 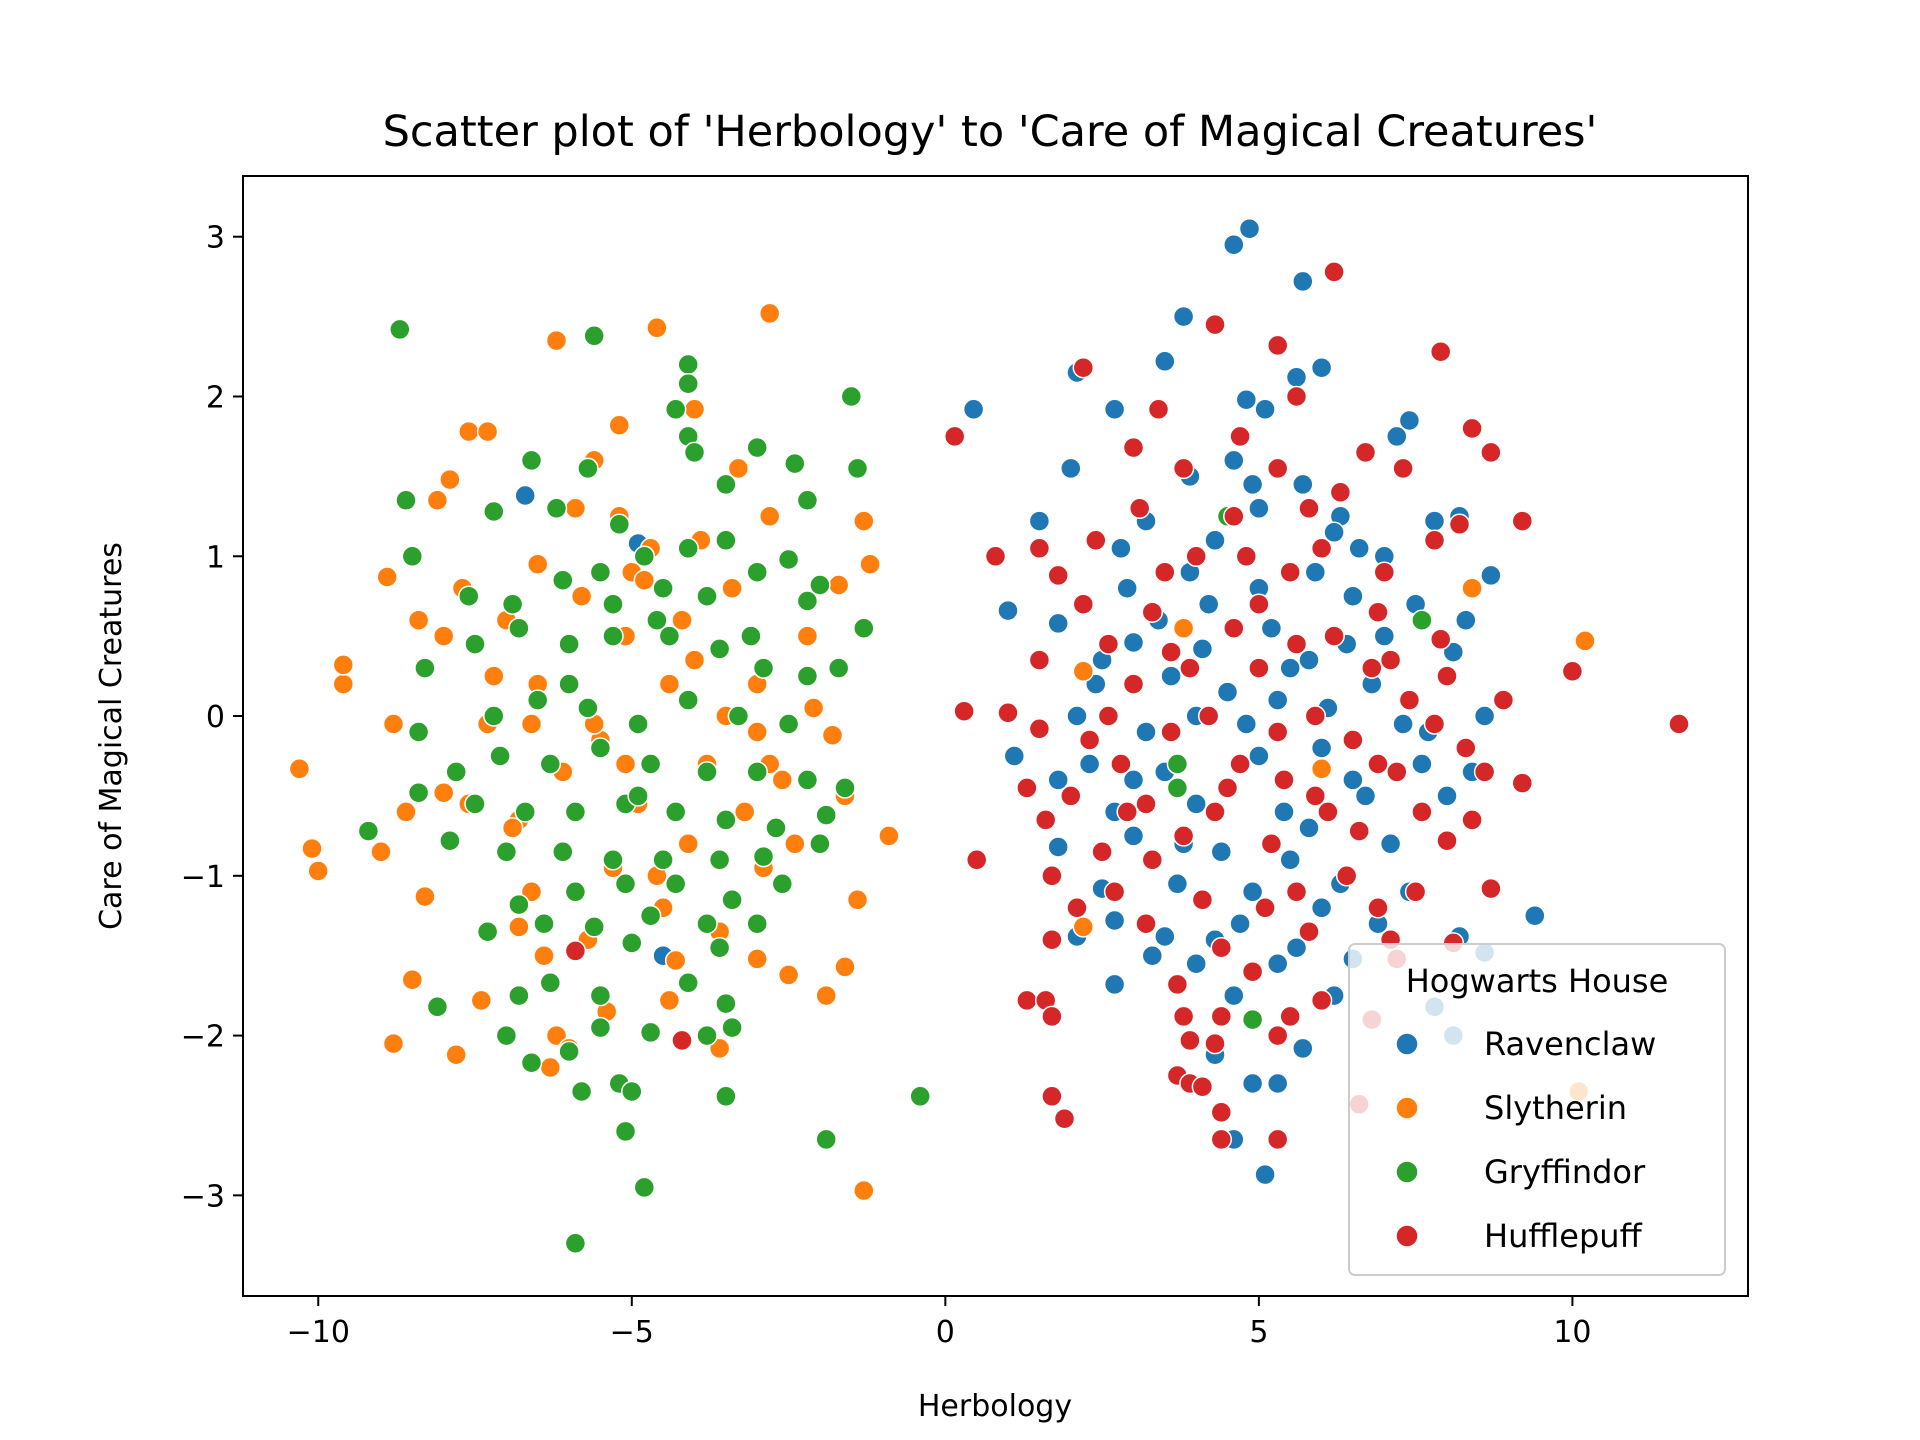 What do you see at coordinates (1572, 1332) in the screenshot?
I see `x-tick-label: 10` at bounding box center [1572, 1332].